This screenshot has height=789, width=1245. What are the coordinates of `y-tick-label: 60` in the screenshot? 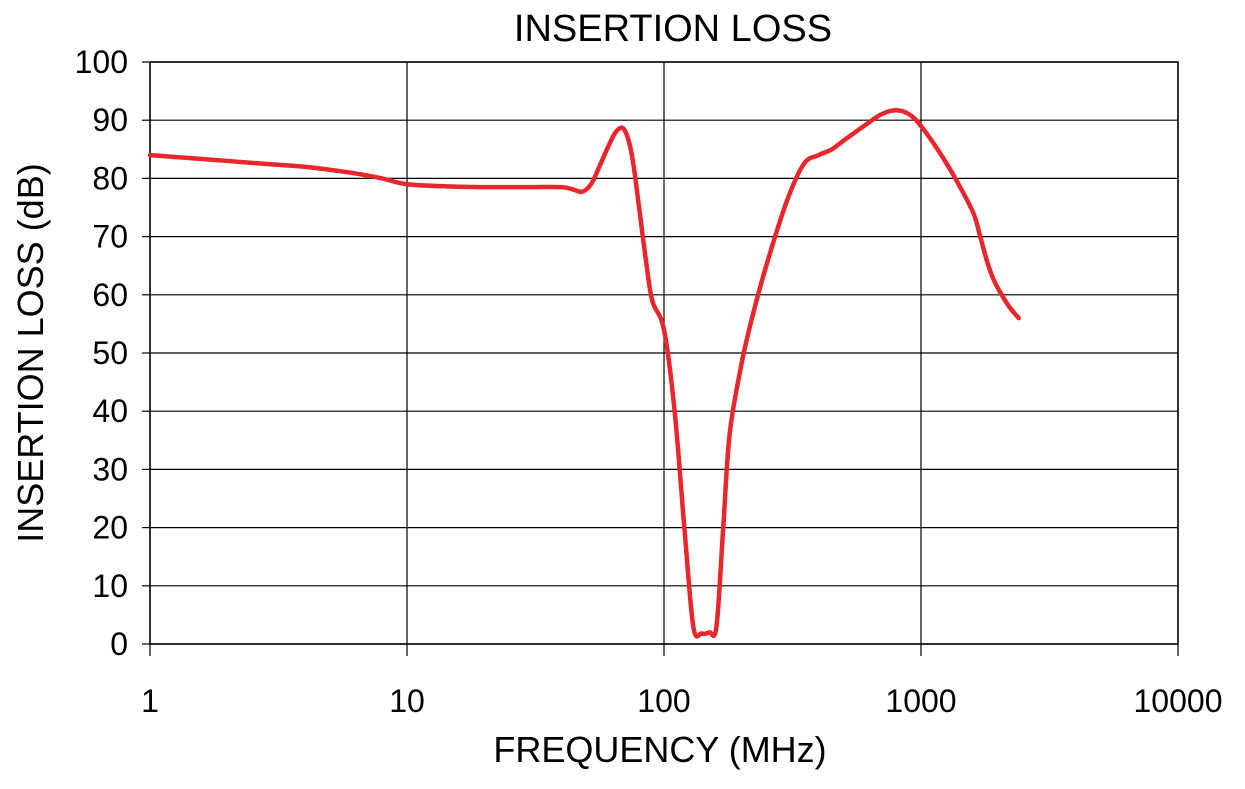 It's located at (110, 295).